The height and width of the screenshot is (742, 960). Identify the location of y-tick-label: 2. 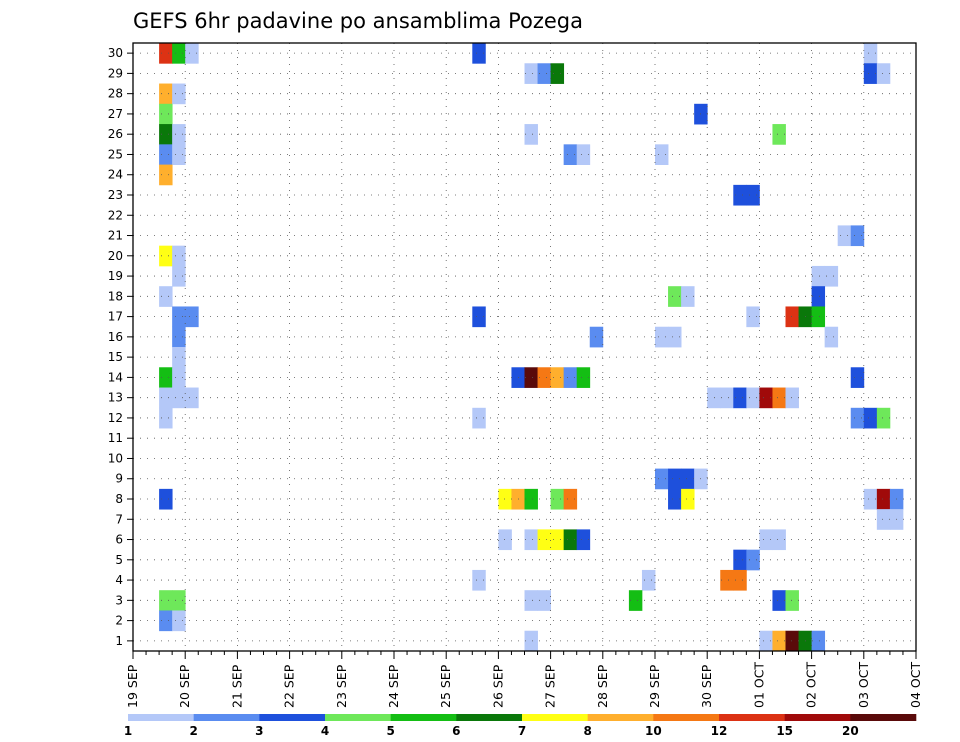
(119, 621).